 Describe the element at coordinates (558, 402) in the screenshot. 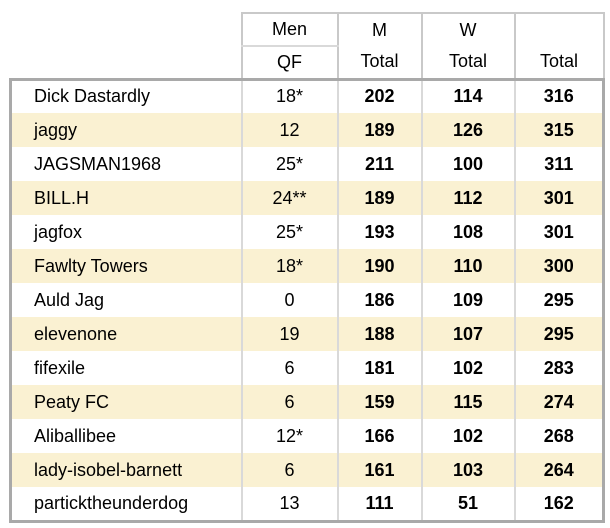

I see `total-cell: 274` at that location.